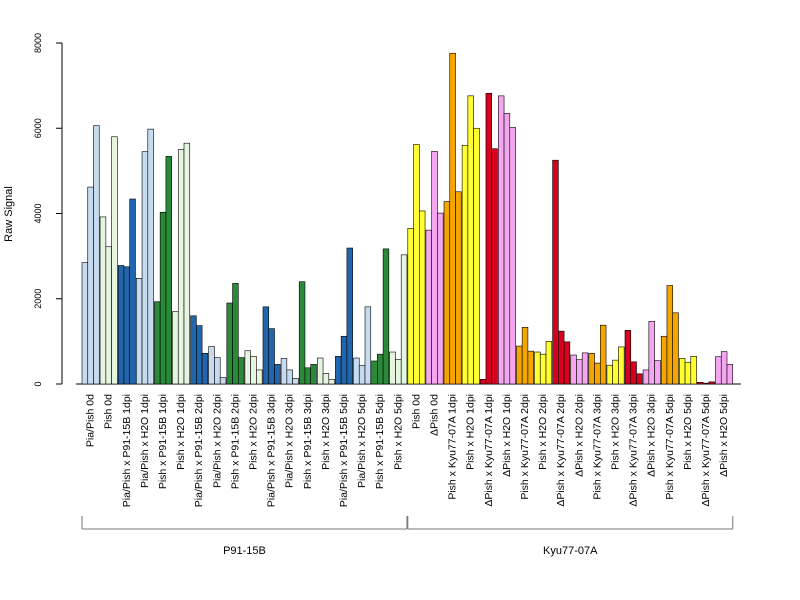 Image resolution: width=800 pixels, height=600 pixels. I want to click on x-tick-label: Pish x H2O 5dpi, so click(398, 432).